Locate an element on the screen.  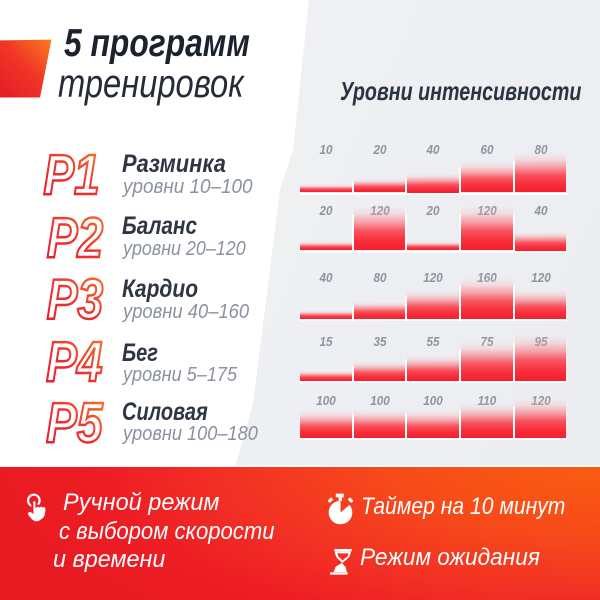
svg-text: P4 is located at coordinates (74, 362).